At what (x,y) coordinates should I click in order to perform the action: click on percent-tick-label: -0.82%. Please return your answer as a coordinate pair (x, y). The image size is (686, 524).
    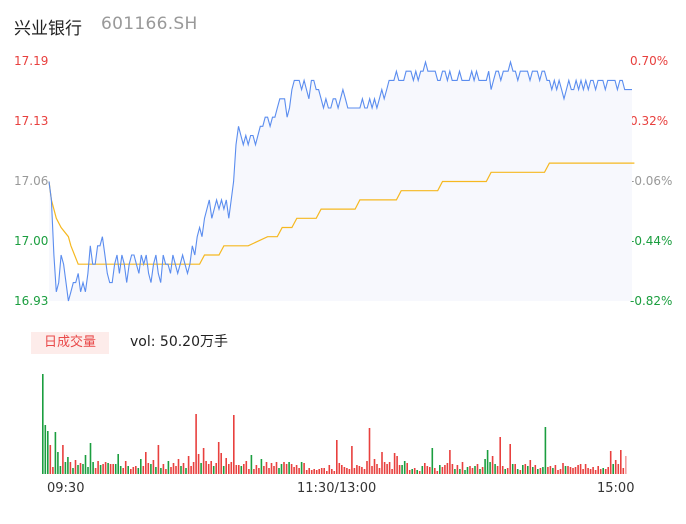
    Looking at the image, I should click on (651, 301).